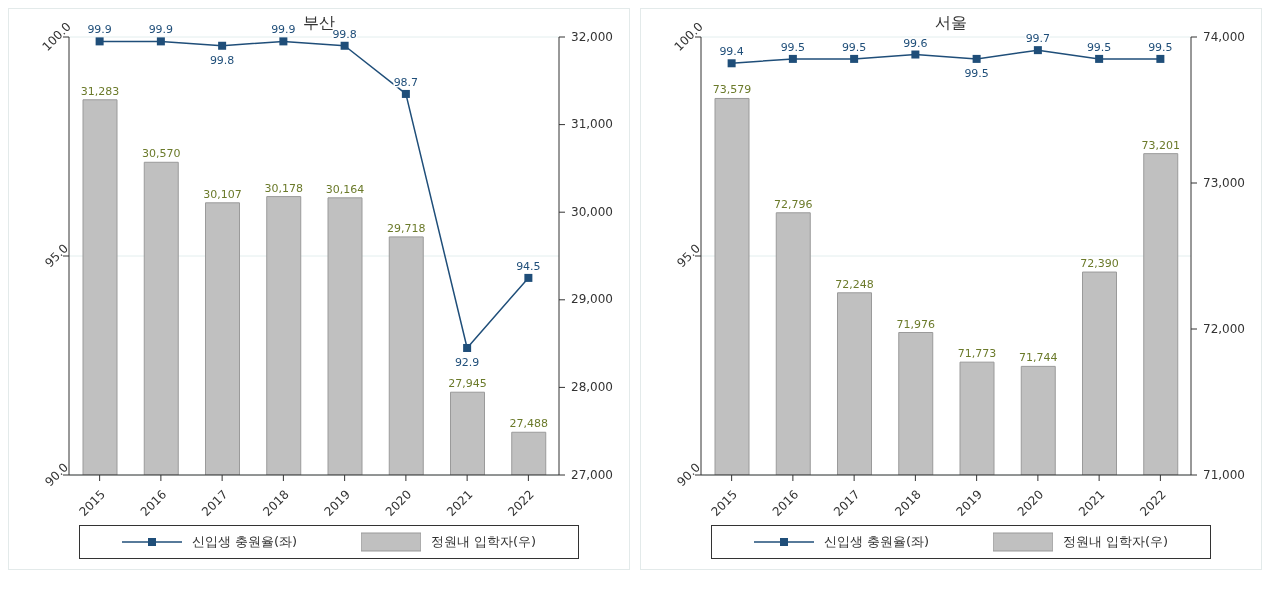 This screenshot has width=1274, height=606. I want to click on y2-tick-label: 74,000, so click(1224, 36).